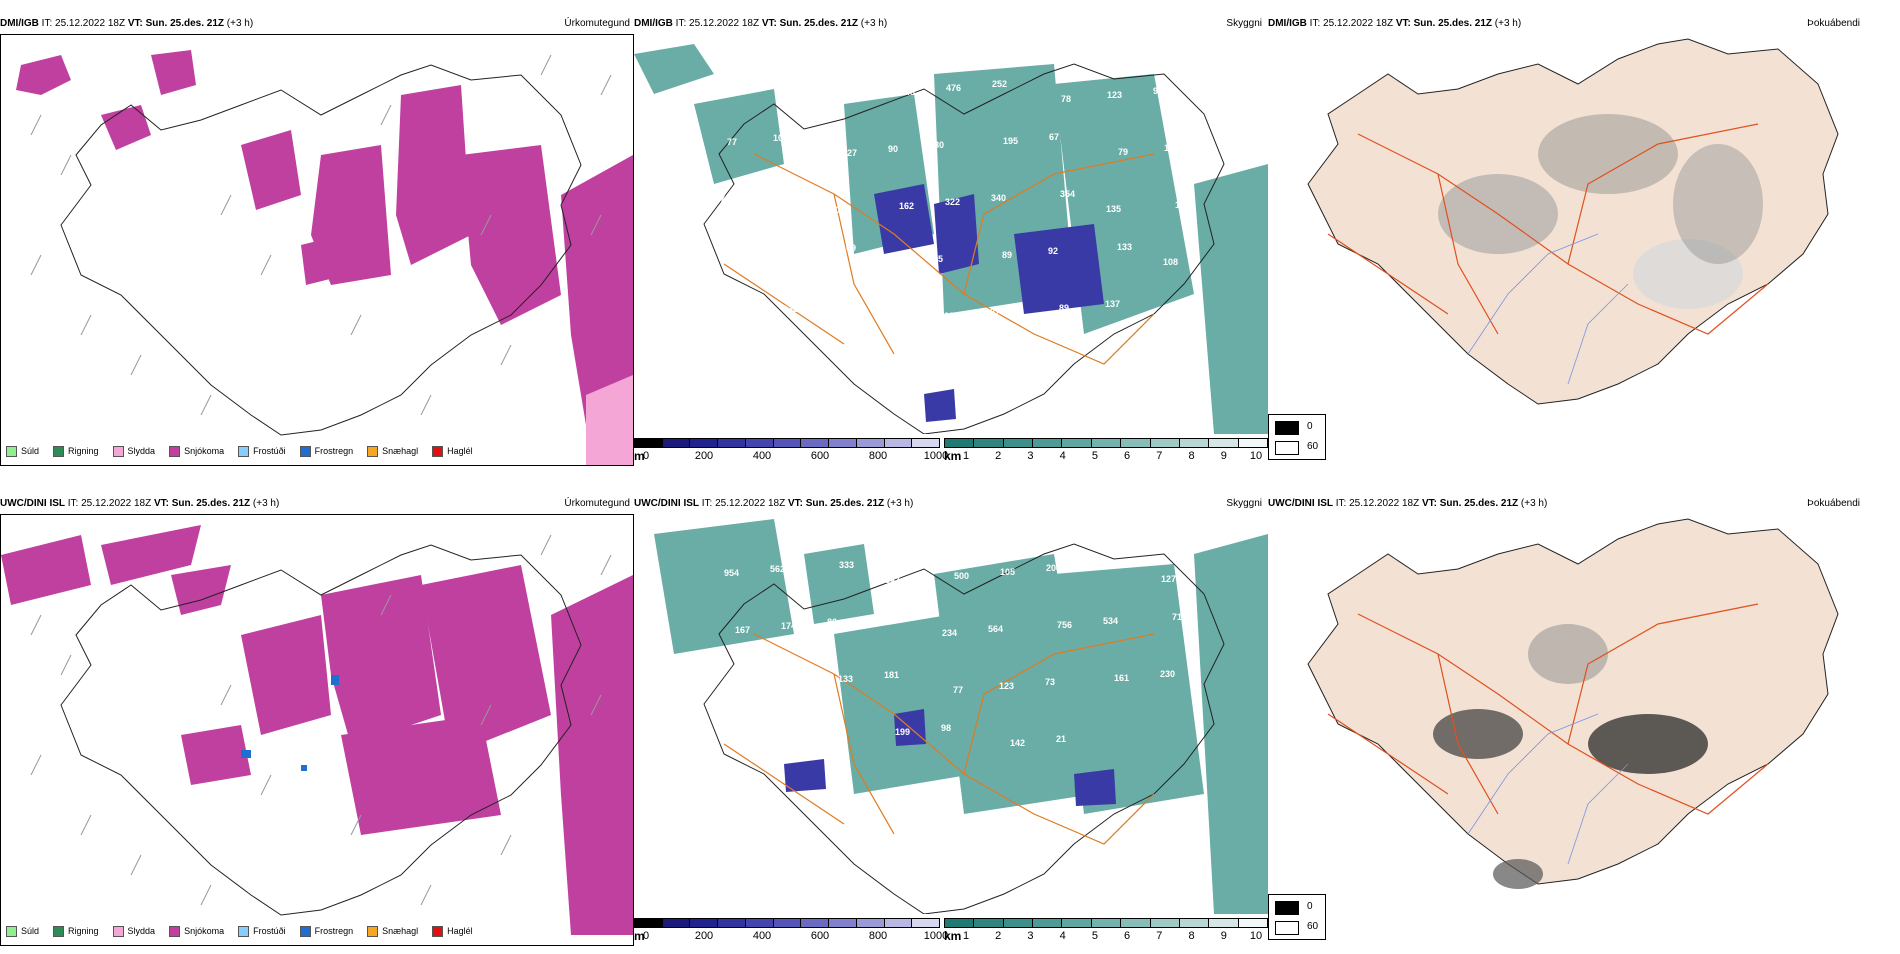  I want to click on visibility-colorbar-tick-label: 4, so click(1062, 456).